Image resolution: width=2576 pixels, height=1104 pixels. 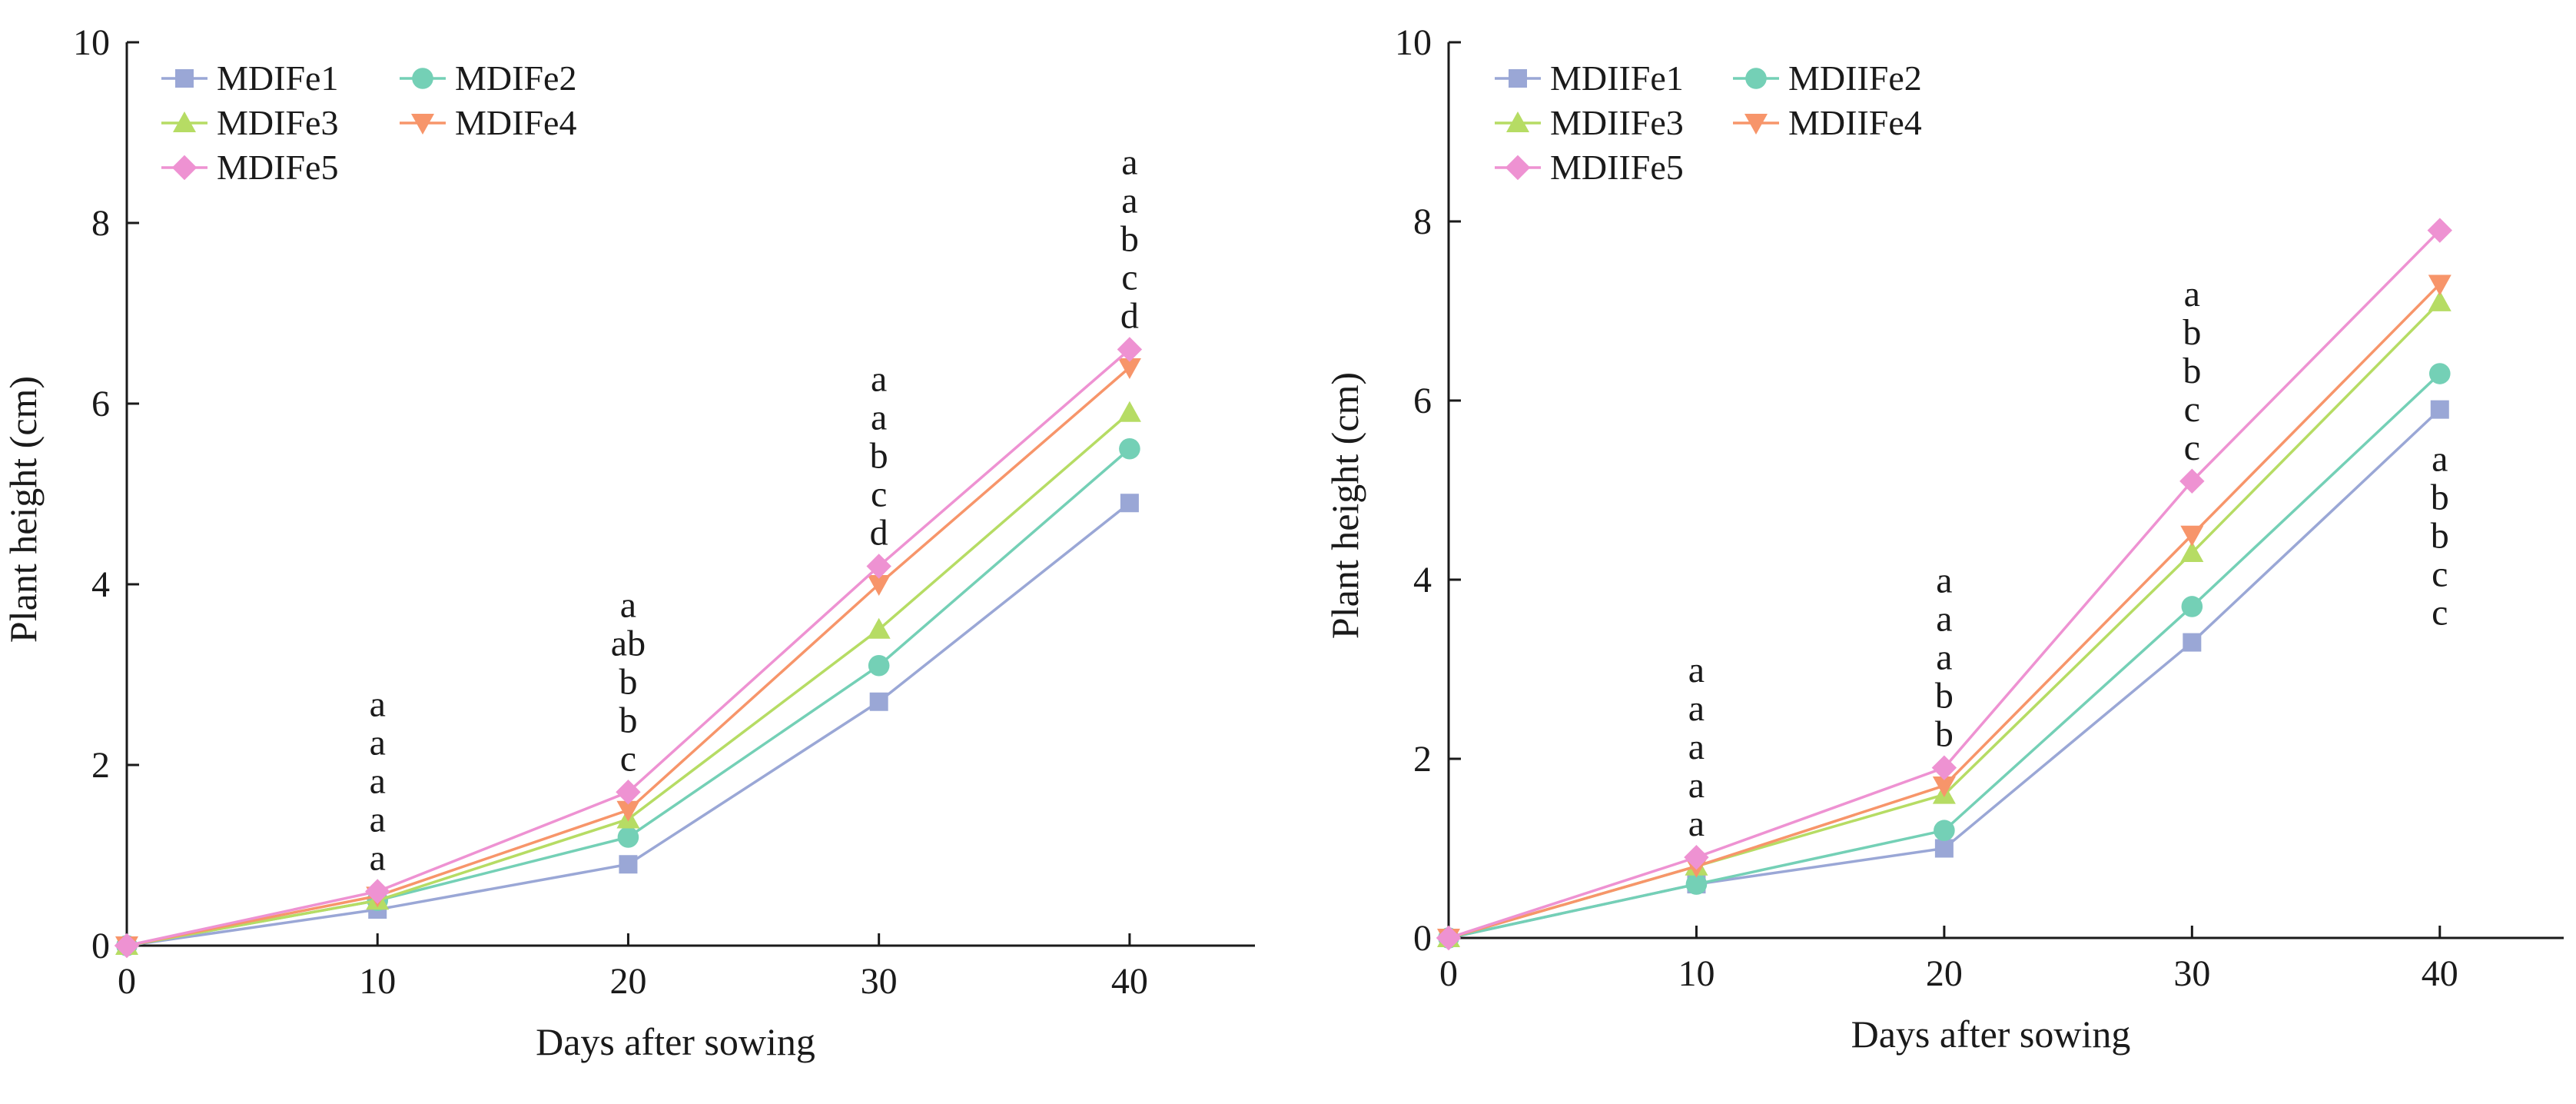 What do you see at coordinates (23, 510) in the screenshot?
I see `y-axis-title: Plant height (cm)` at bounding box center [23, 510].